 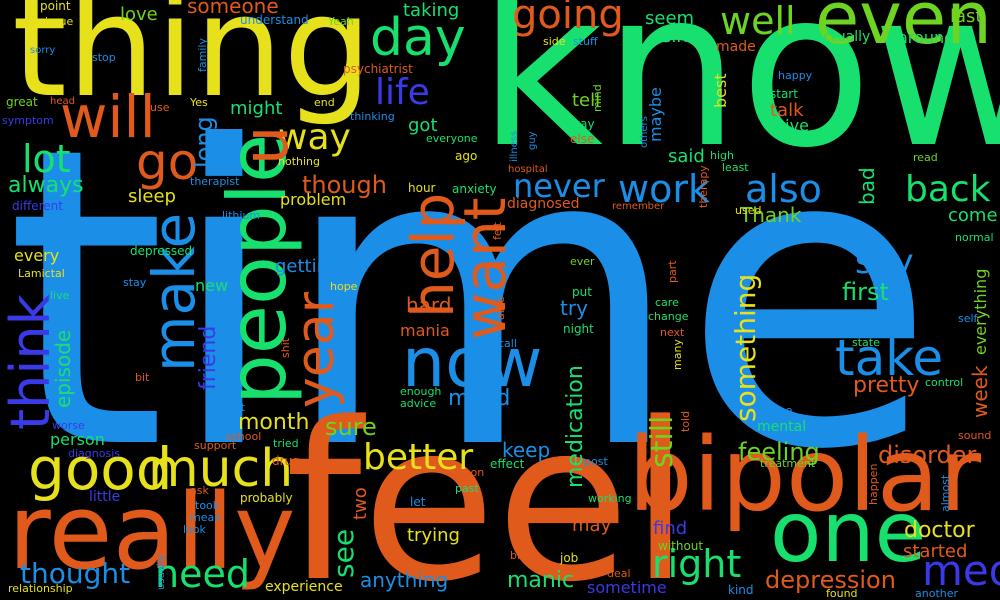 What do you see at coordinates (37, 206) in the screenshot?
I see `word-different: different` at bounding box center [37, 206].